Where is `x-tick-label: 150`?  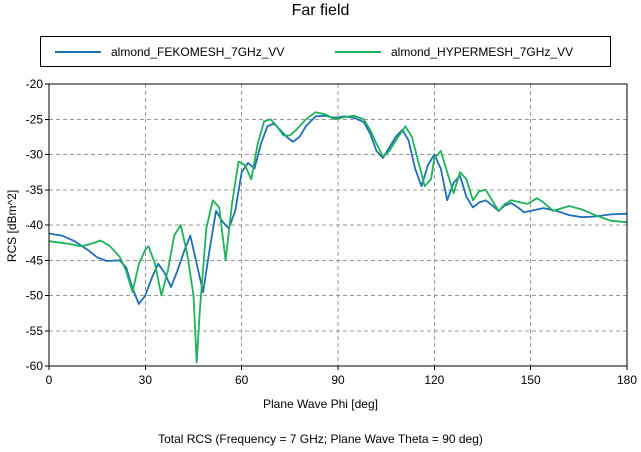 x-tick-label: 150 is located at coordinates (531, 380).